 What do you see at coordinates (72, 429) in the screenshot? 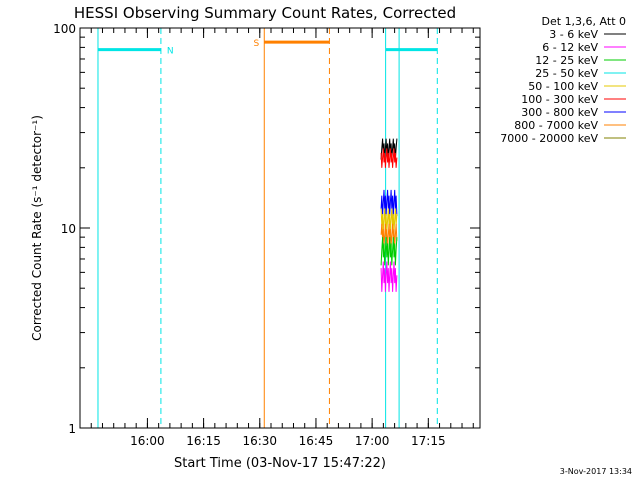
I see `y-tick-label: 1` at bounding box center [72, 429].